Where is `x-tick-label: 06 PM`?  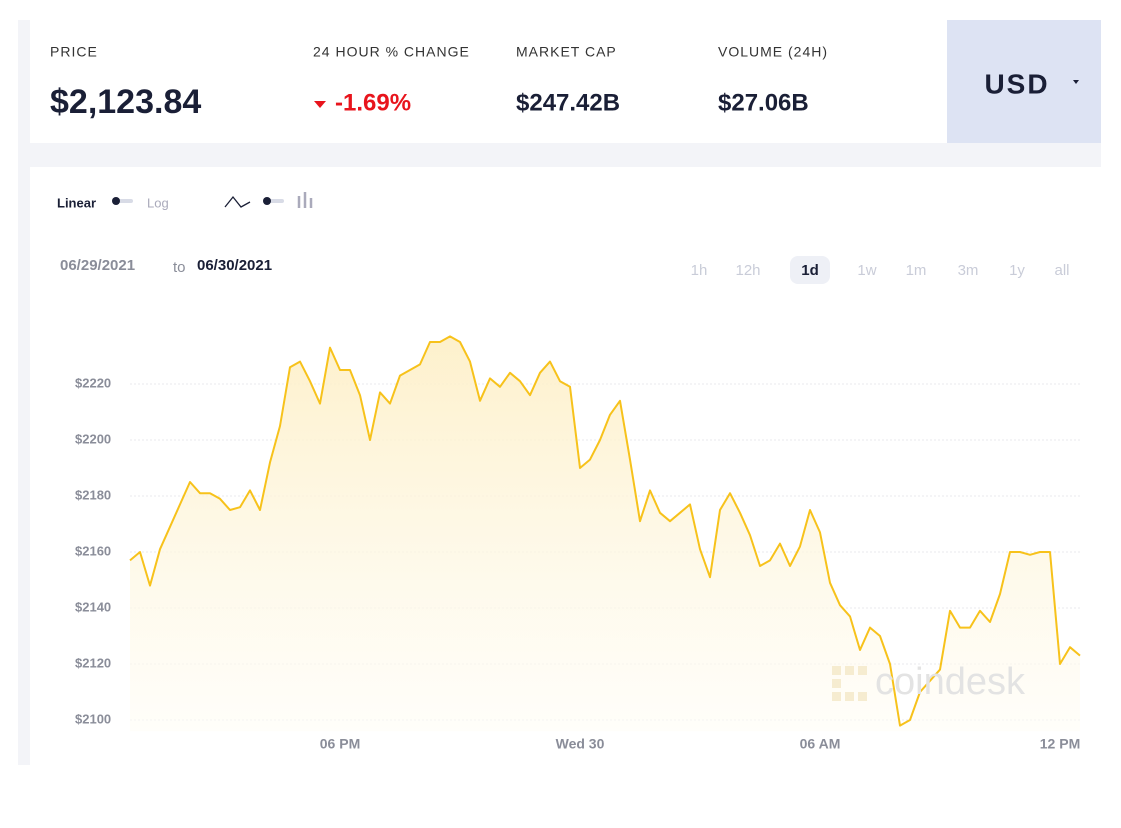 x-tick-label: 06 PM is located at coordinates (340, 744).